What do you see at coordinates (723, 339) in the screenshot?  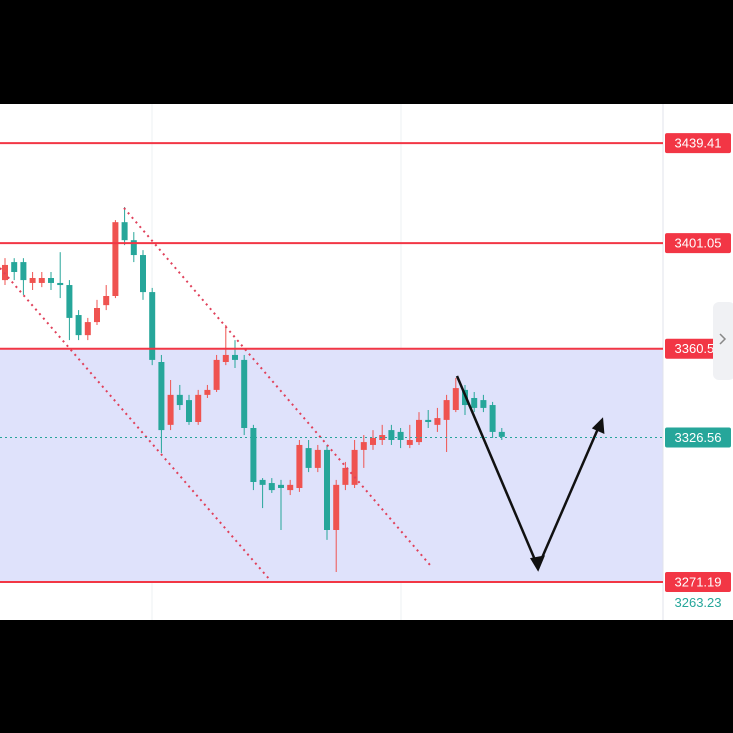 I see `scroll-icon` at bounding box center [723, 339].